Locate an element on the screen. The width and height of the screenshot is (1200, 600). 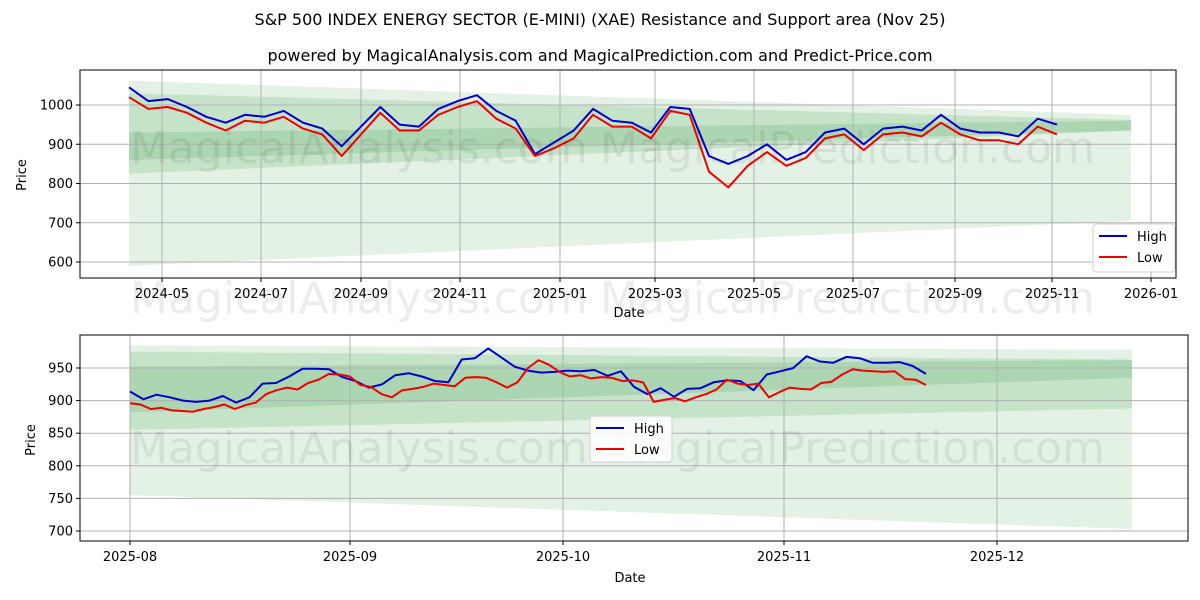
x-tick-label: 2025-05 is located at coordinates (754, 294).